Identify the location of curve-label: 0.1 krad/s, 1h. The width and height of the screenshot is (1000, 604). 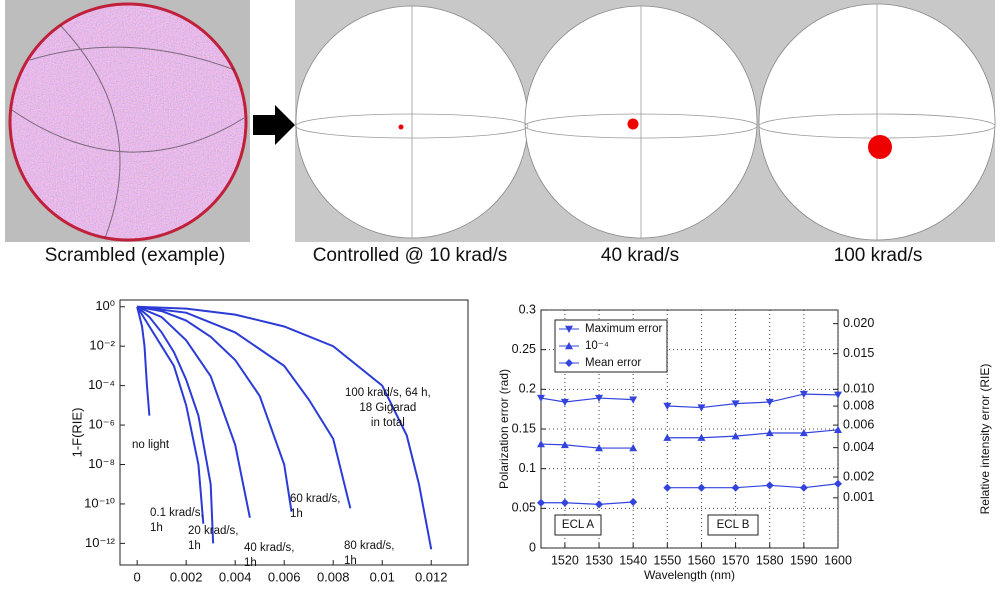
(177, 520).